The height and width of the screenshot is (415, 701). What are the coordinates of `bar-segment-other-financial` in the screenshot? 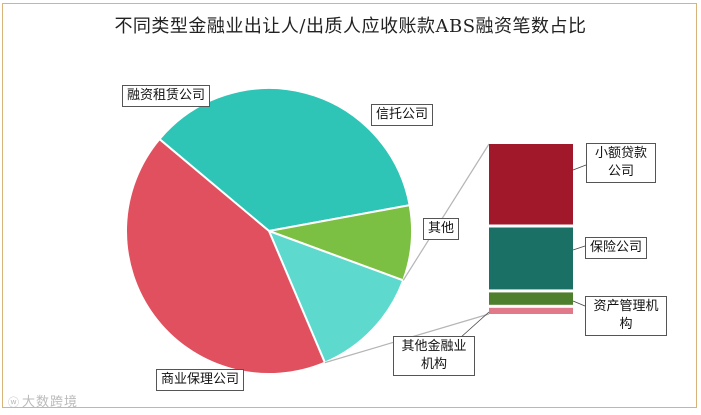 It's located at (531, 310).